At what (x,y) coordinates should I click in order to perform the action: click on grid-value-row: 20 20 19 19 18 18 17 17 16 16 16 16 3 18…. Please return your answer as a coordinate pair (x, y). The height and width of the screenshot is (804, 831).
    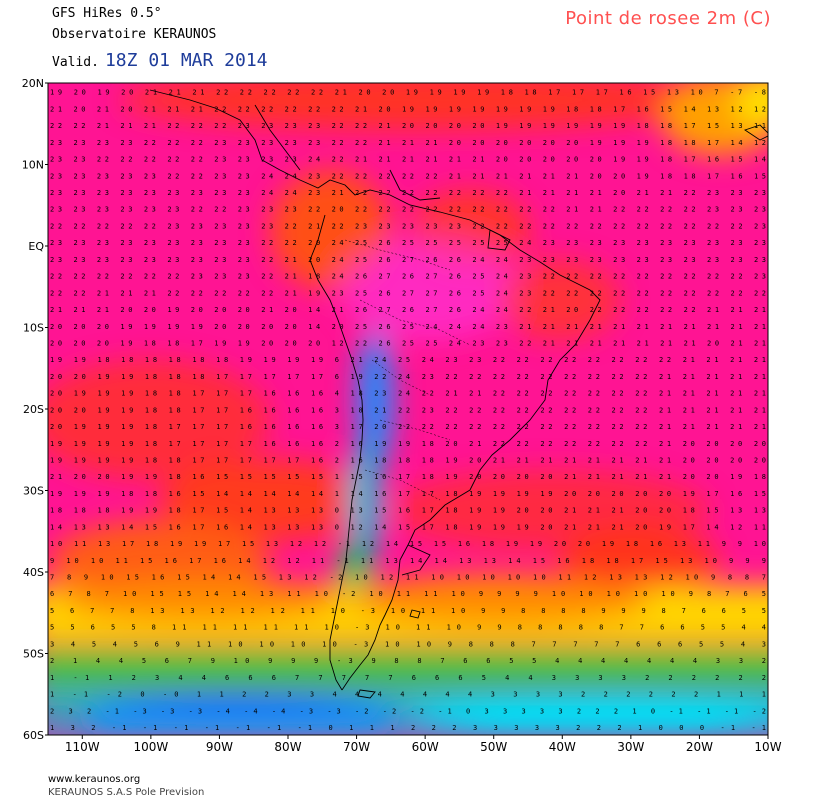
    Looking at the image, I should click on (408, 410).